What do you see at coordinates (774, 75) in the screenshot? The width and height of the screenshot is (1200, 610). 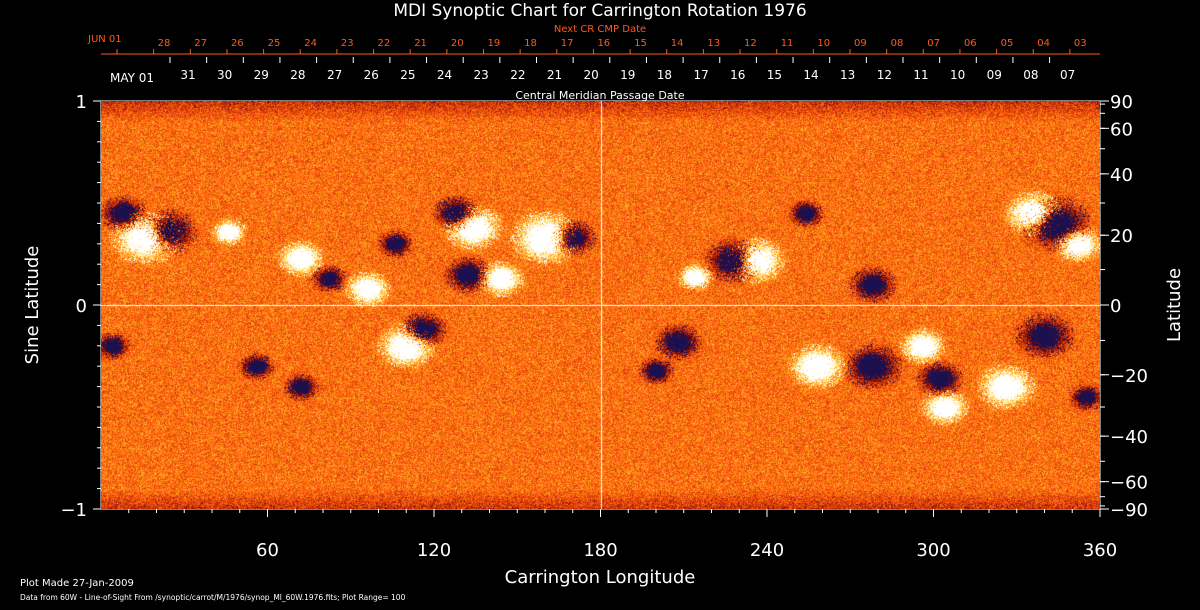 I see `mid-tick-label: 15` at bounding box center [774, 75].